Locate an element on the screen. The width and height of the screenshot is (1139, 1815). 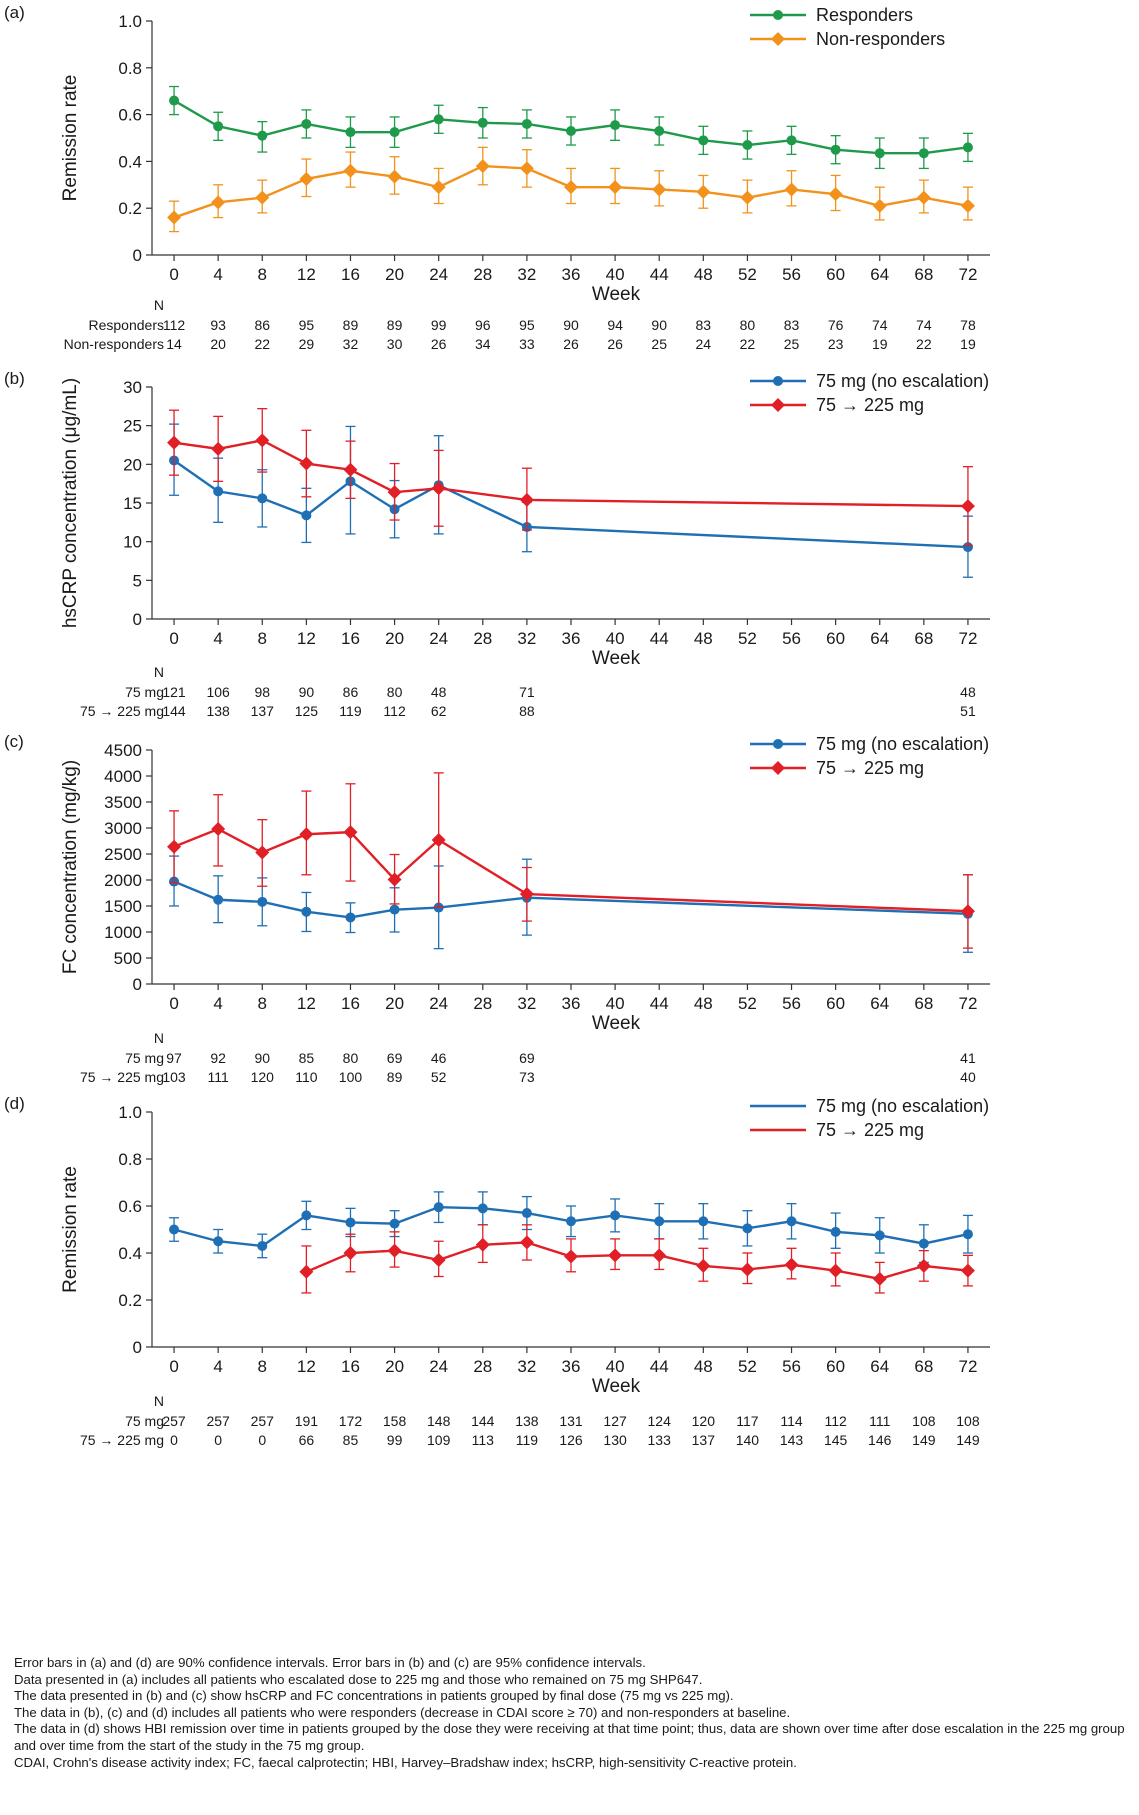
n-value: 143 is located at coordinates (792, 1440).